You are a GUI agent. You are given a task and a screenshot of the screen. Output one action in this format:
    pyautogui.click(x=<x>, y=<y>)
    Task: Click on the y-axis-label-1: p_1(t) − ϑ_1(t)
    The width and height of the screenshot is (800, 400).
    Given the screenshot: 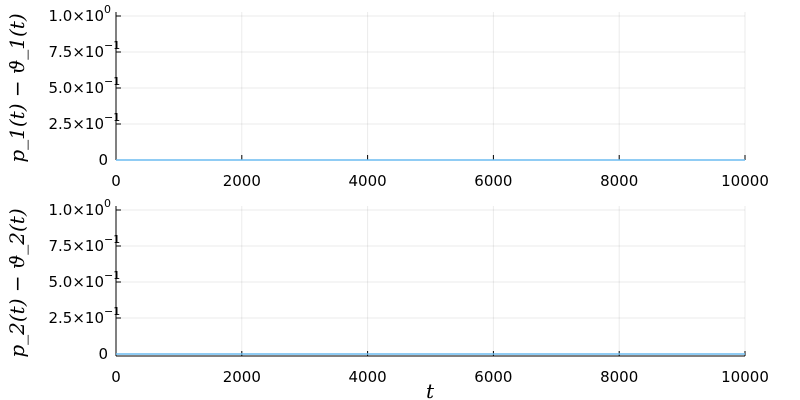 What is the action you would take?
    pyautogui.click(x=17, y=87)
    